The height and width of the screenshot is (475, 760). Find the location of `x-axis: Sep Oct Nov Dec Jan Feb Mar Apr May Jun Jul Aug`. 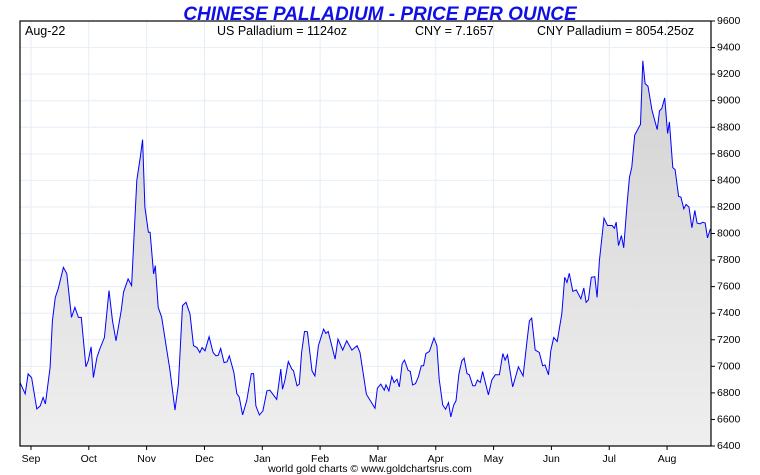

x-axis: Sep Oct Nov Dec Jan Feb Mar Apr May Jun Jul Aug is located at coordinates (349, 455).